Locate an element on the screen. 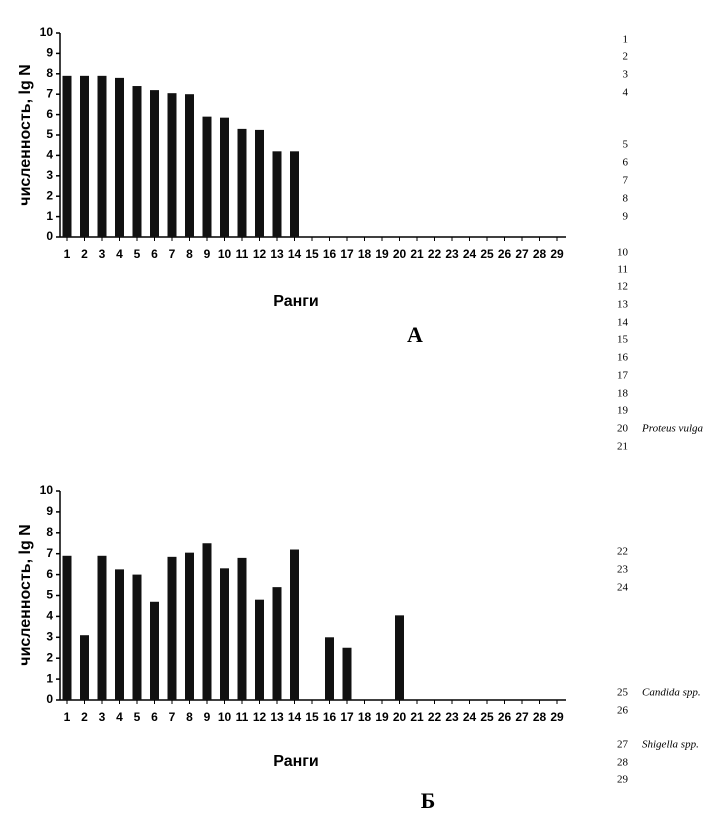  rank-number: 18 is located at coordinates (623, 394).